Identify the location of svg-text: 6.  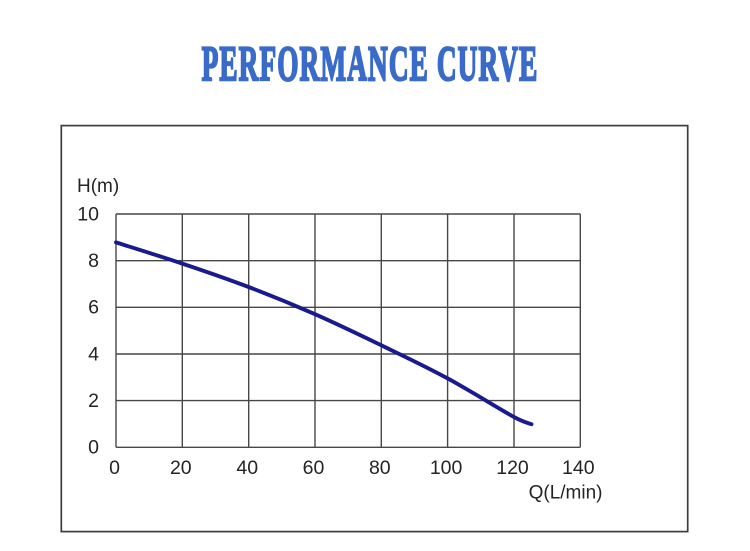
(93, 308).